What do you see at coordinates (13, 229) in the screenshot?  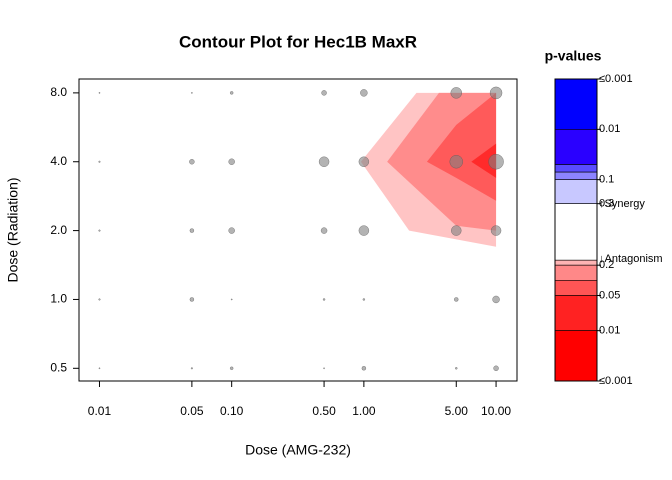 I see `y-axis-title: Dose (Radiation)` at bounding box center [13, 229].